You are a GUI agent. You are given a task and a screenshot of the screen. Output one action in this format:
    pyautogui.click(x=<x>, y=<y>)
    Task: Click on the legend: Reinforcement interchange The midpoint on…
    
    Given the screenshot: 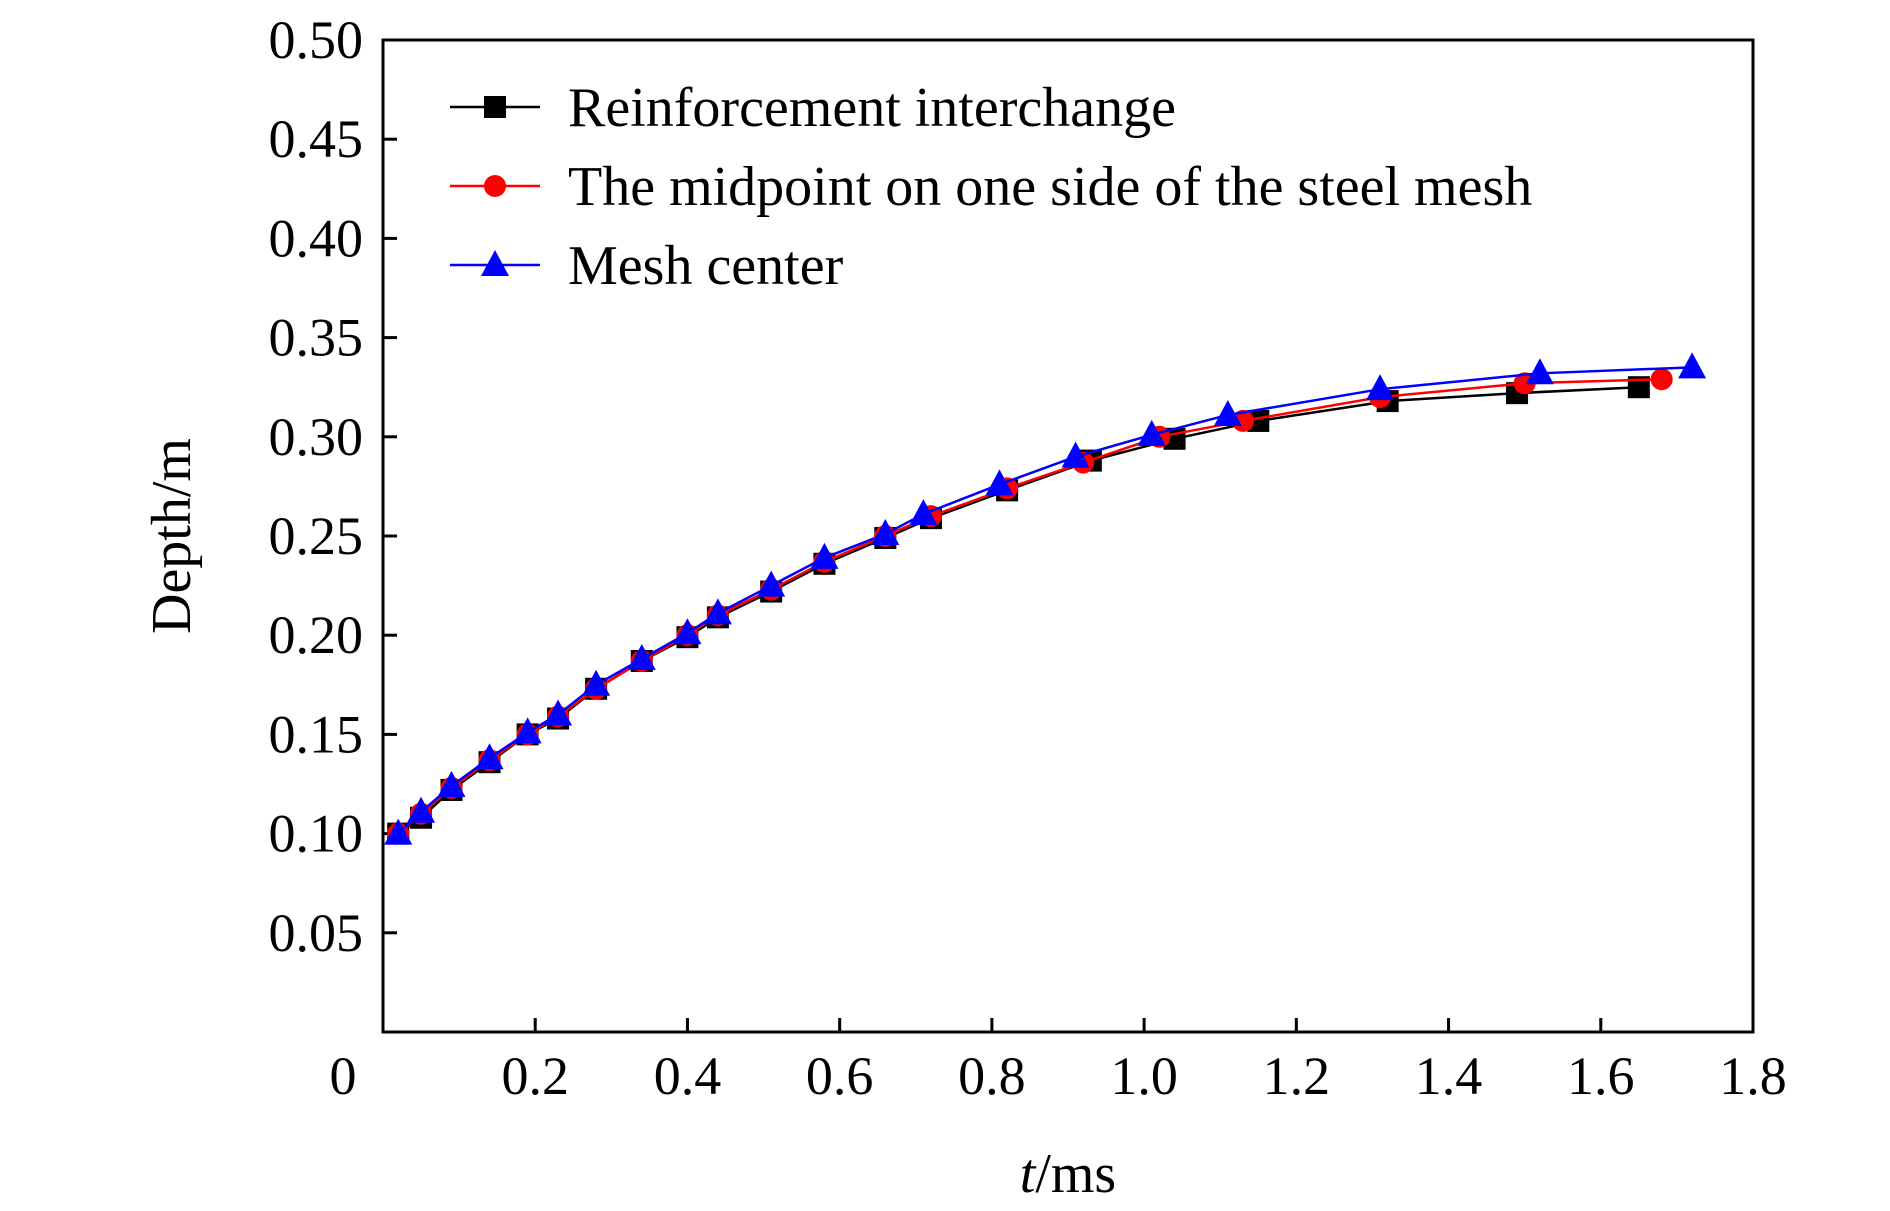 What is the action you would take?
    pyautogui.click(x=991, y=187)
    